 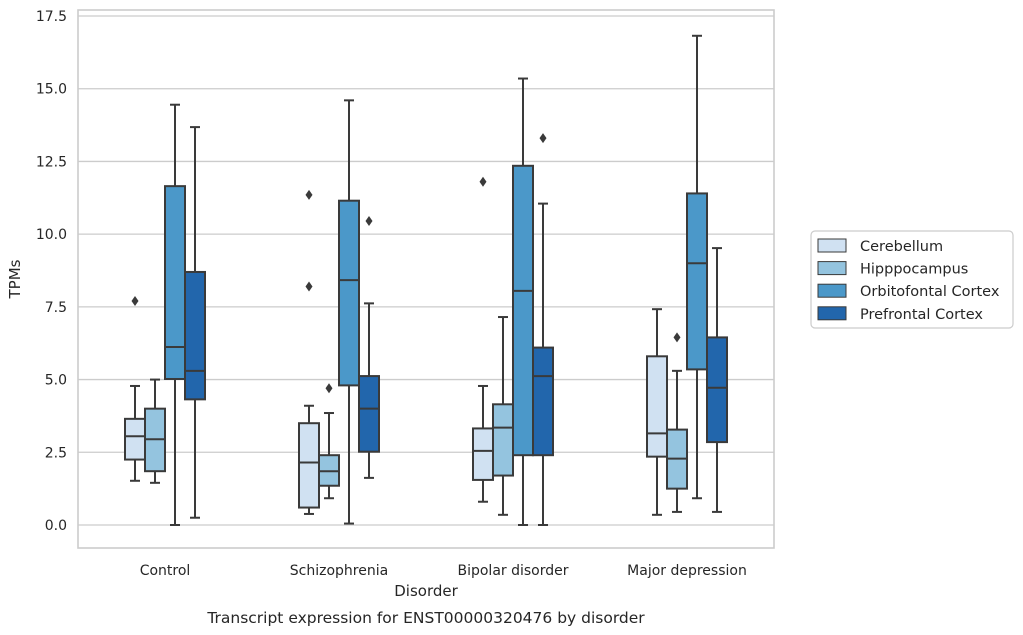 What do you see at coordinates (51, 271) in the screenshot?
I see `y-axis-ticks: 0.0 2.5 5.0 7.5 10.0 12.5 15.0 17.5` at bounding box center [51, 271].